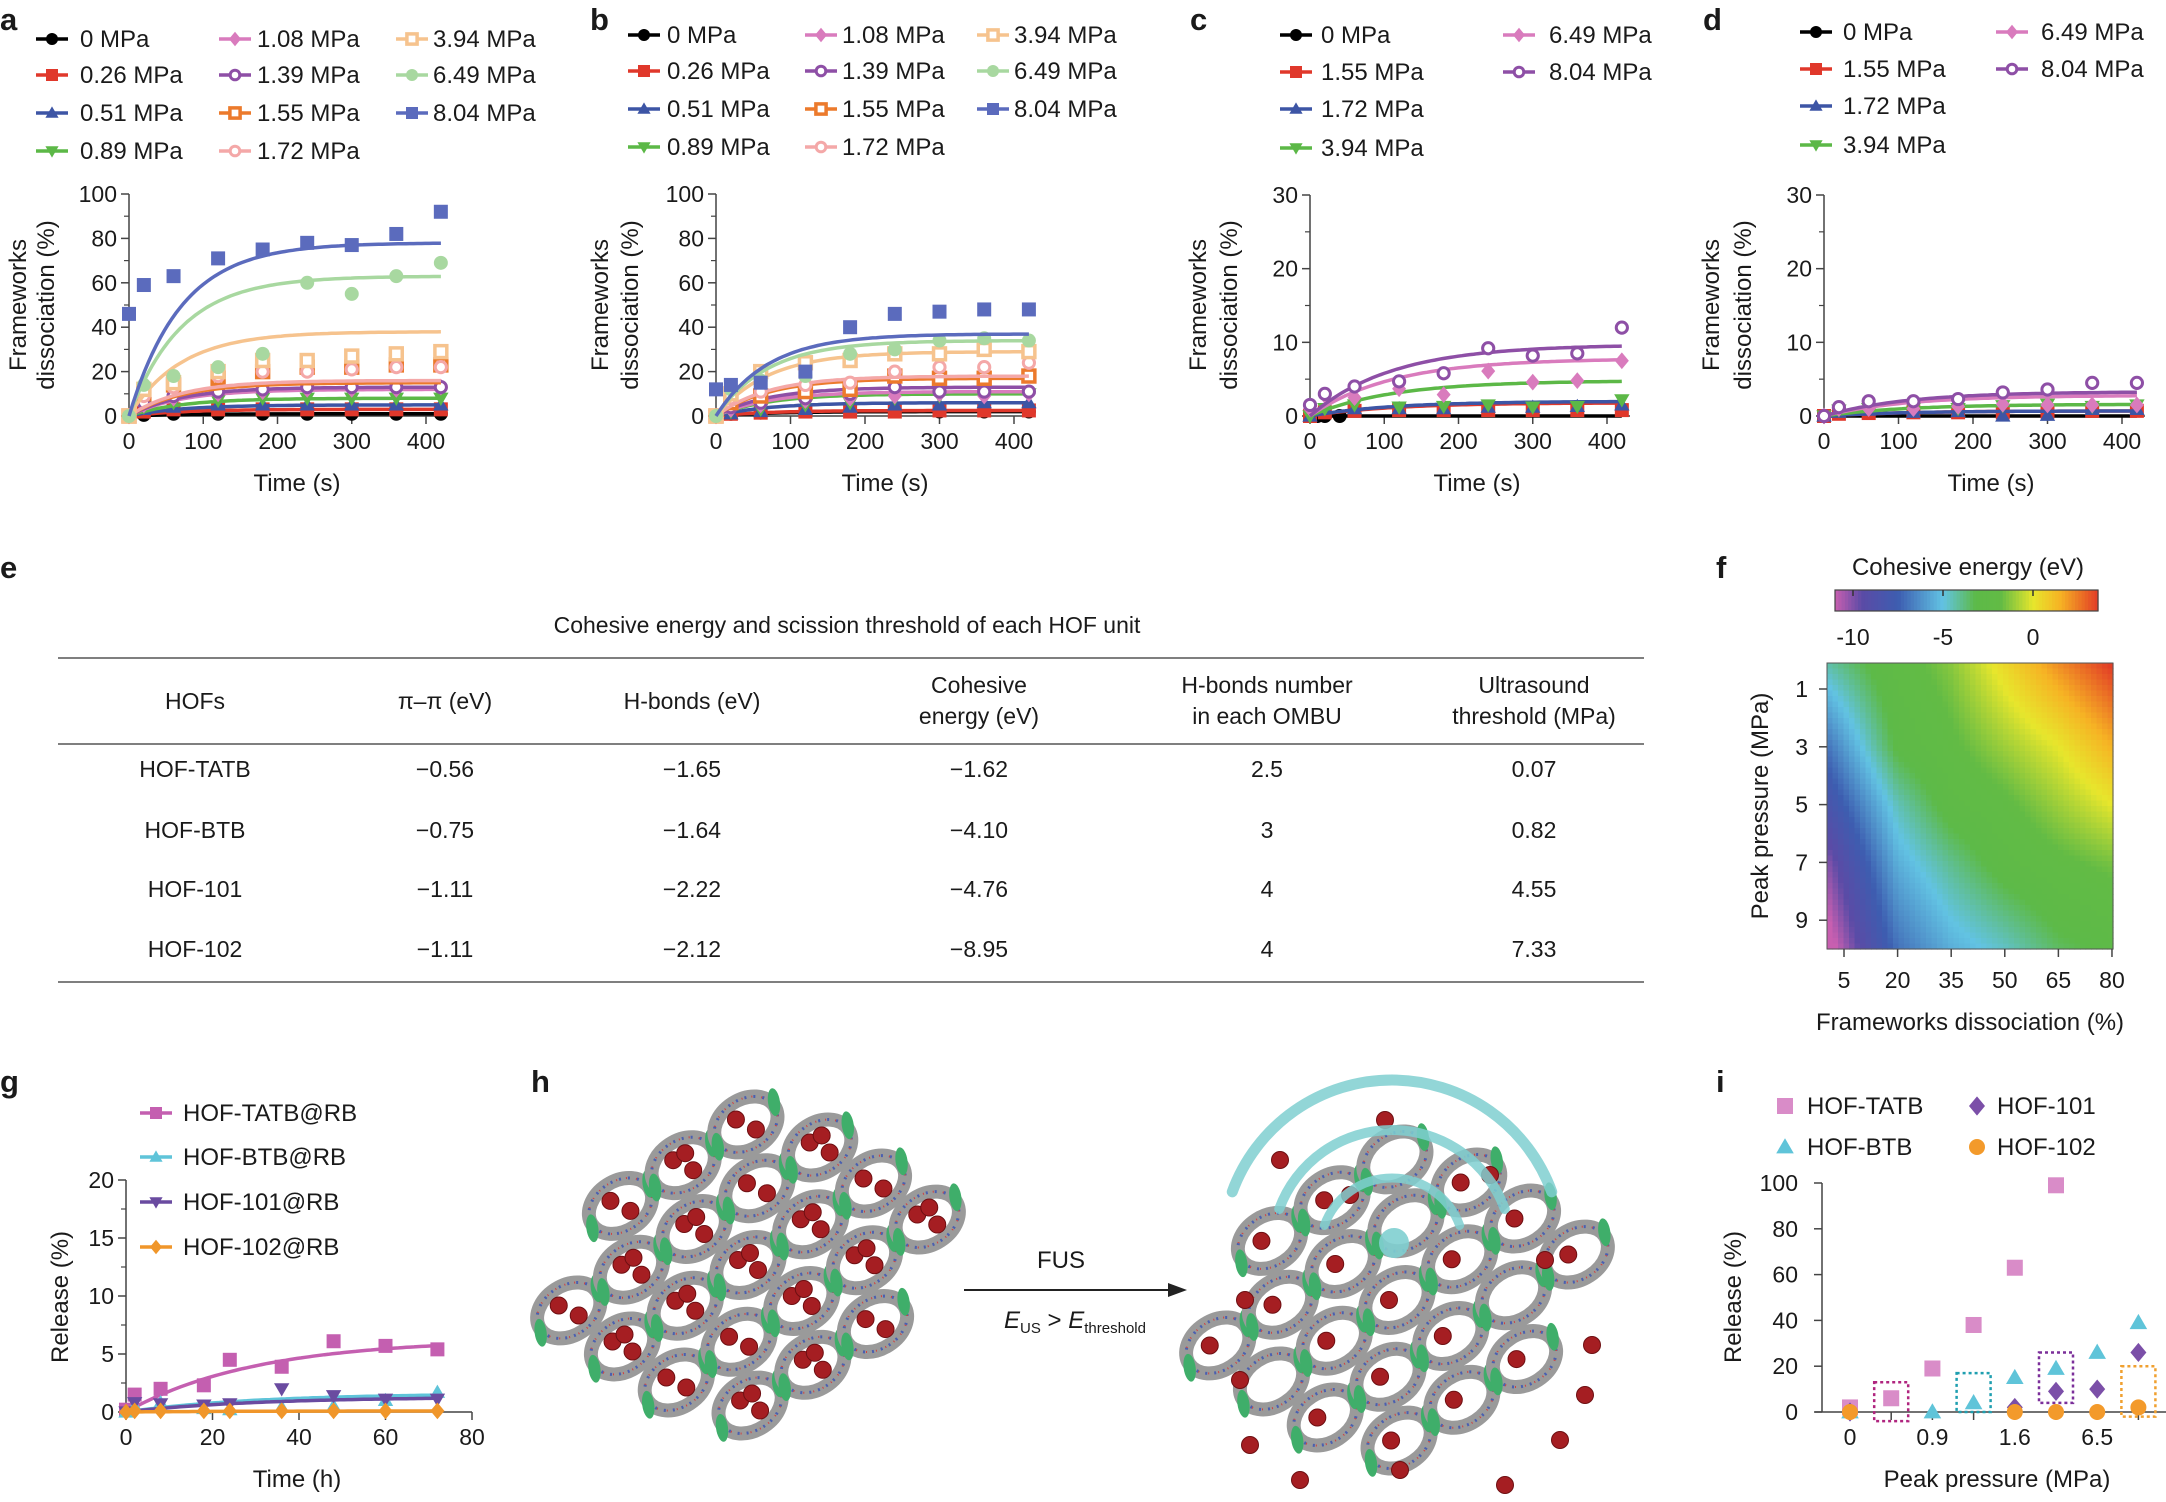 The width and height of the screenshot is (2166, 1502). Describe the element at coordinates (1577, 72) in the screenshot. I see `legend-item: 8.04 MPa` at that location.